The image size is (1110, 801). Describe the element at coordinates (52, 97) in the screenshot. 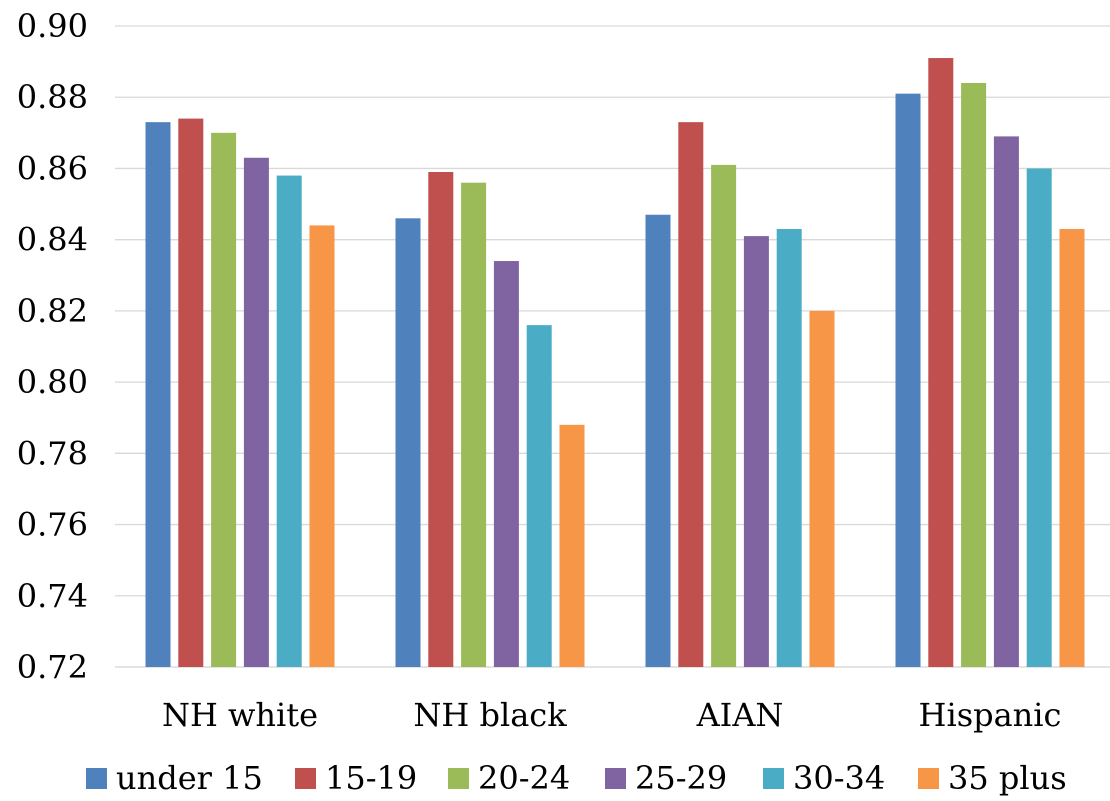

I see `y-tick-label: 0.88` at that location.